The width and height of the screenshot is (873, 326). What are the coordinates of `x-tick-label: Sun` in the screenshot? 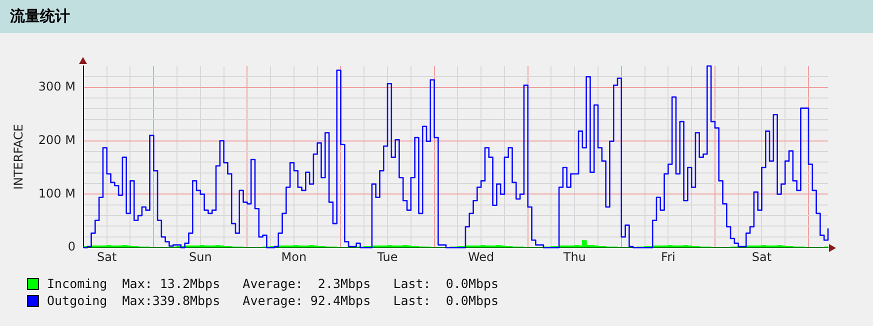 It's located at (200, 257).